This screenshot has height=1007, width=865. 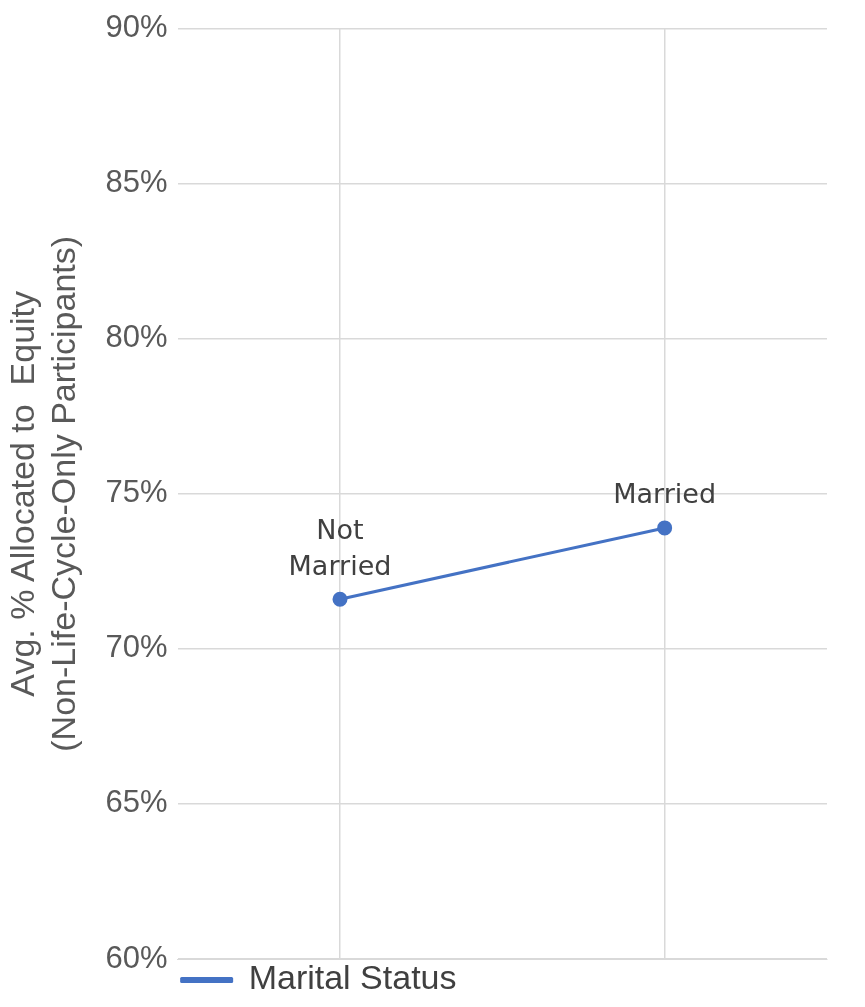 What do you see at coordinates (136, 27) in the screenshot?
I see `y-tick-label: 90%` at bounding box center [136, 27].